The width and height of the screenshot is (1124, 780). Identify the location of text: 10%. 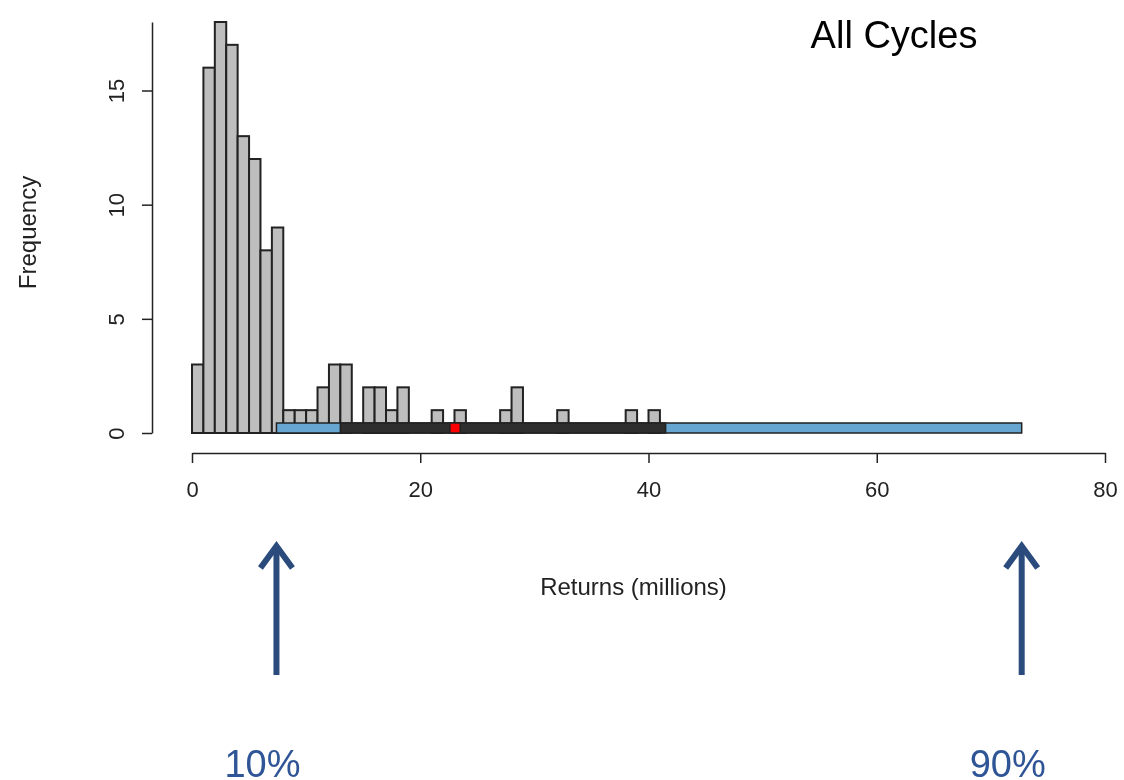
(262, 761).